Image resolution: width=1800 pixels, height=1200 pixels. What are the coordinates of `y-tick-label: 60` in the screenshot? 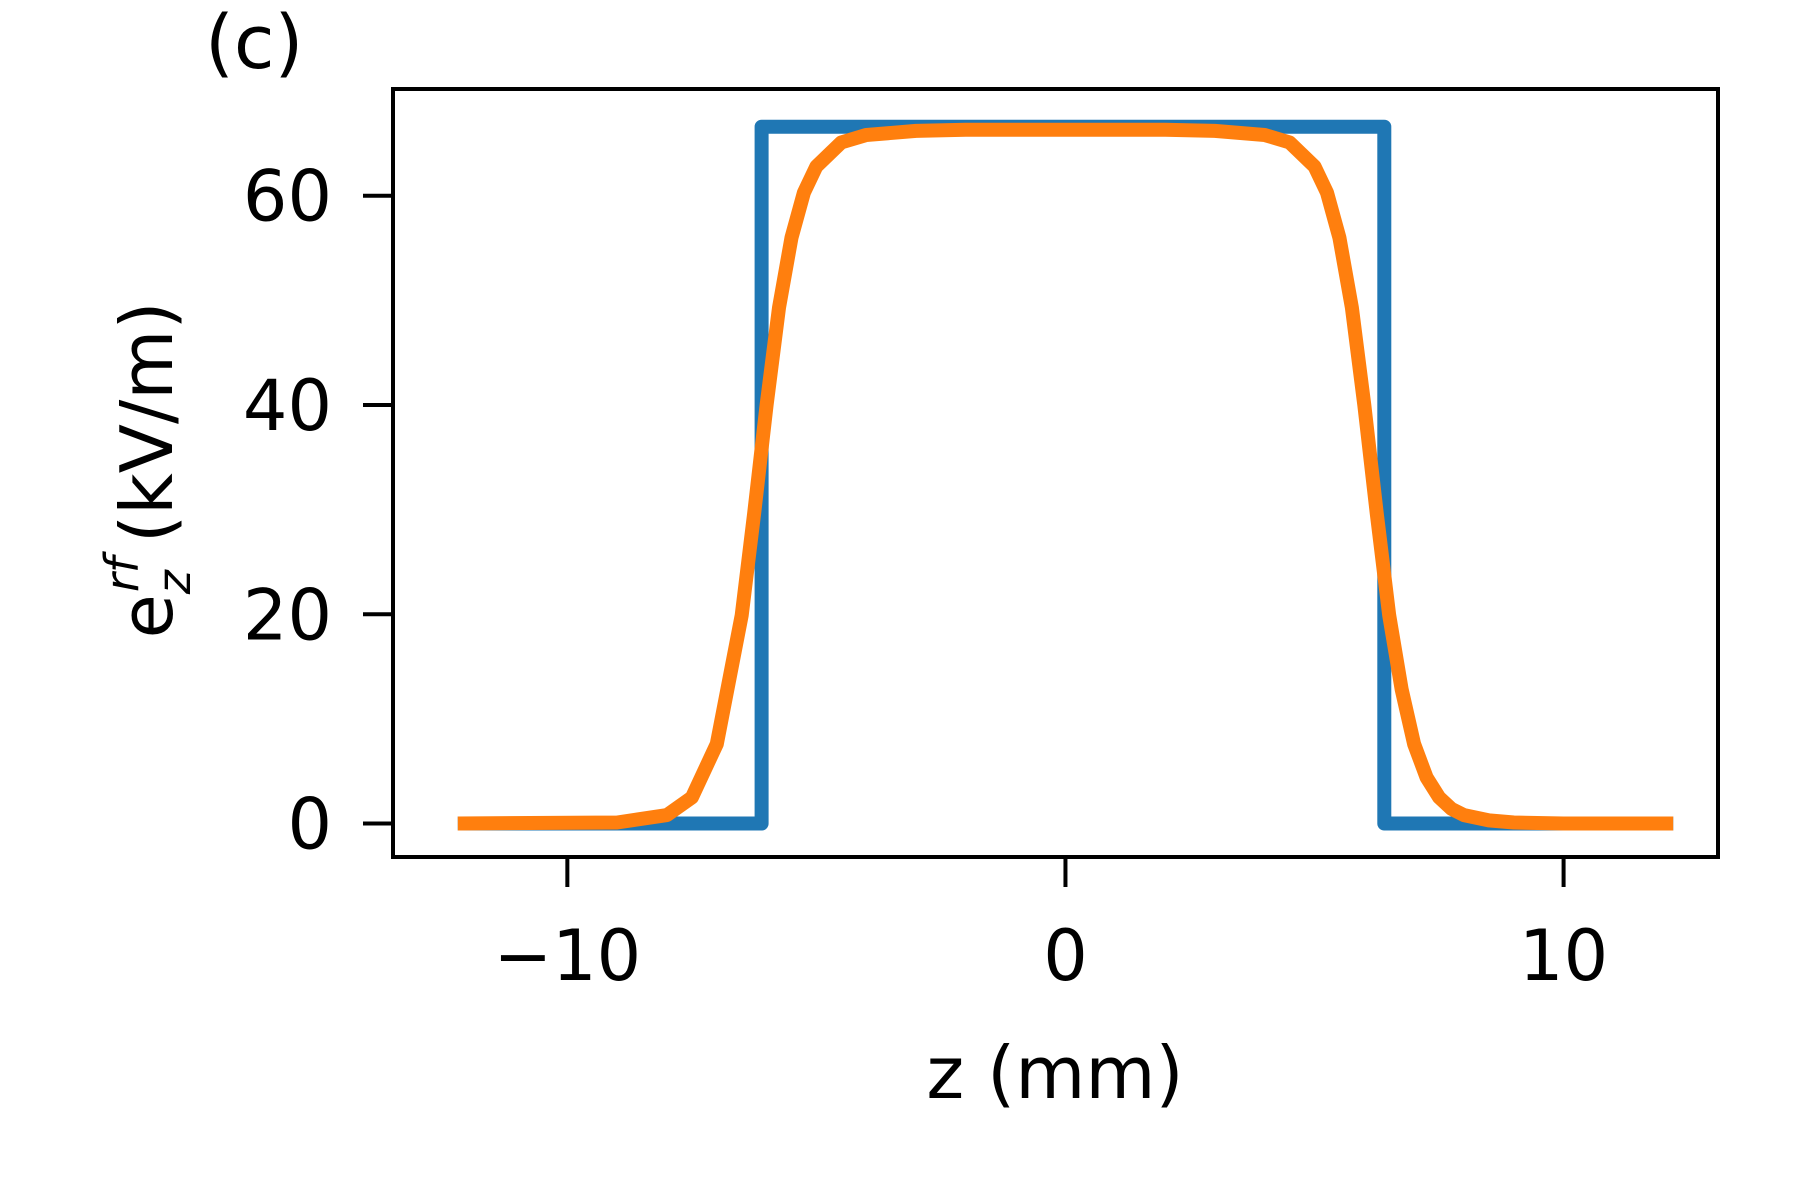 It's located at (287, 197).